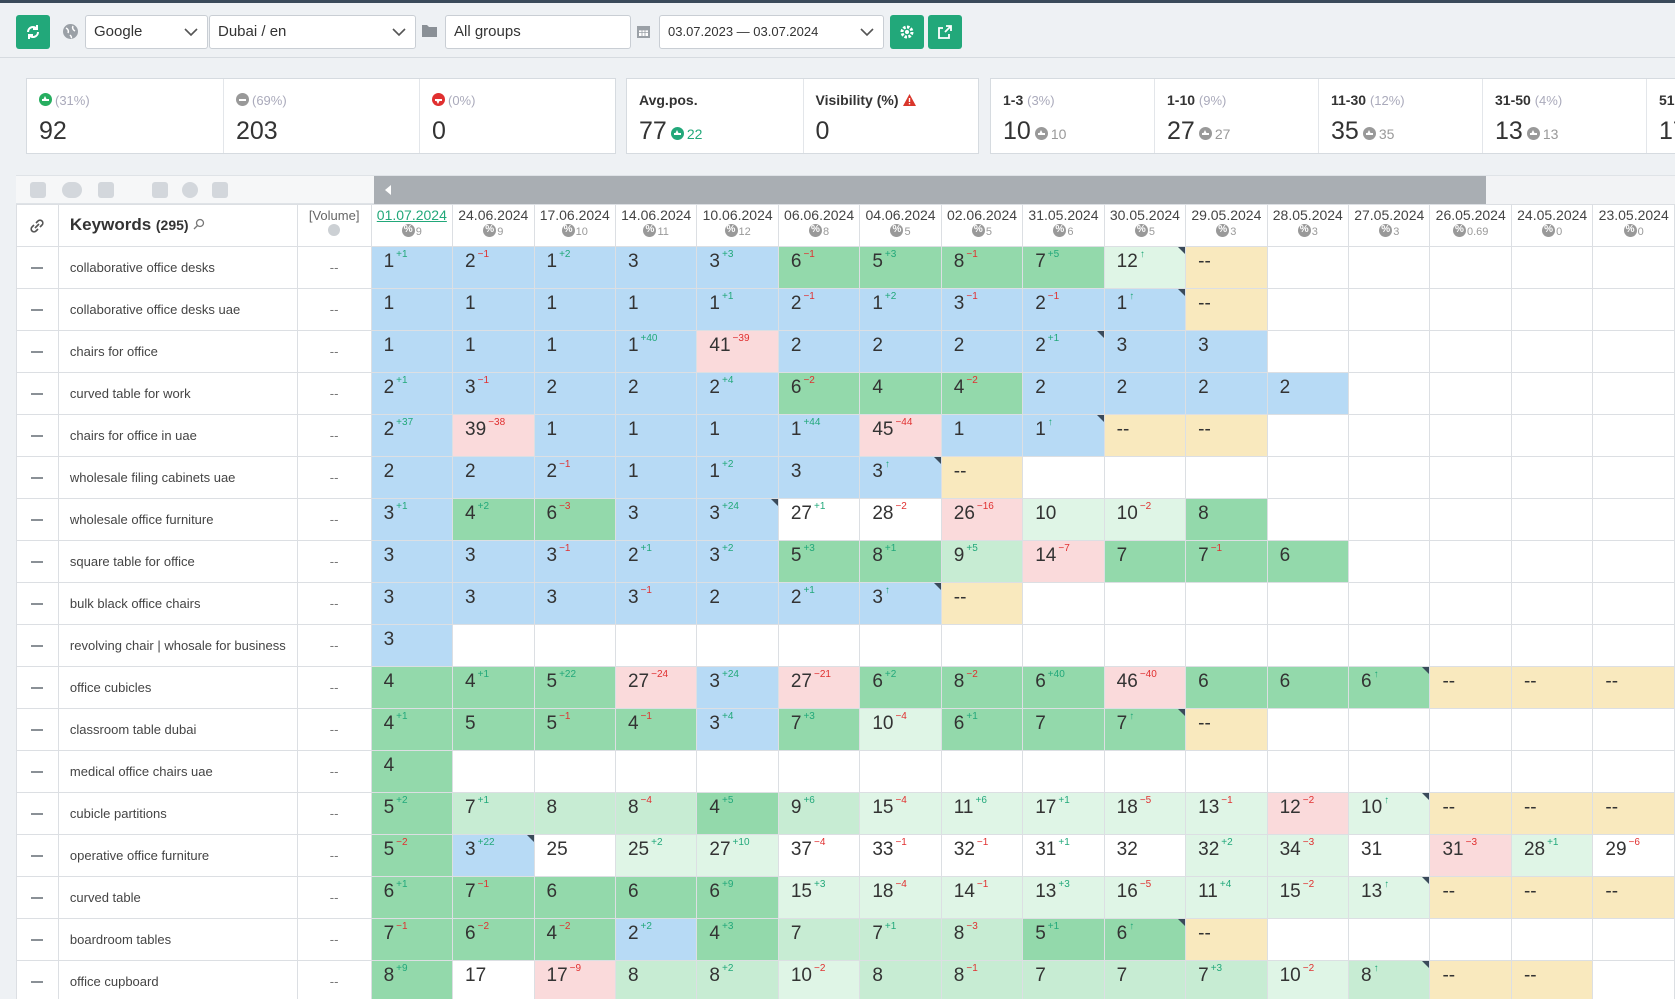 The image size is (1675, 999). What do you see at coordinates (656, 813) in the screenshot?
I see `position-cell: 8 −4` at bounding box center [656, 813].